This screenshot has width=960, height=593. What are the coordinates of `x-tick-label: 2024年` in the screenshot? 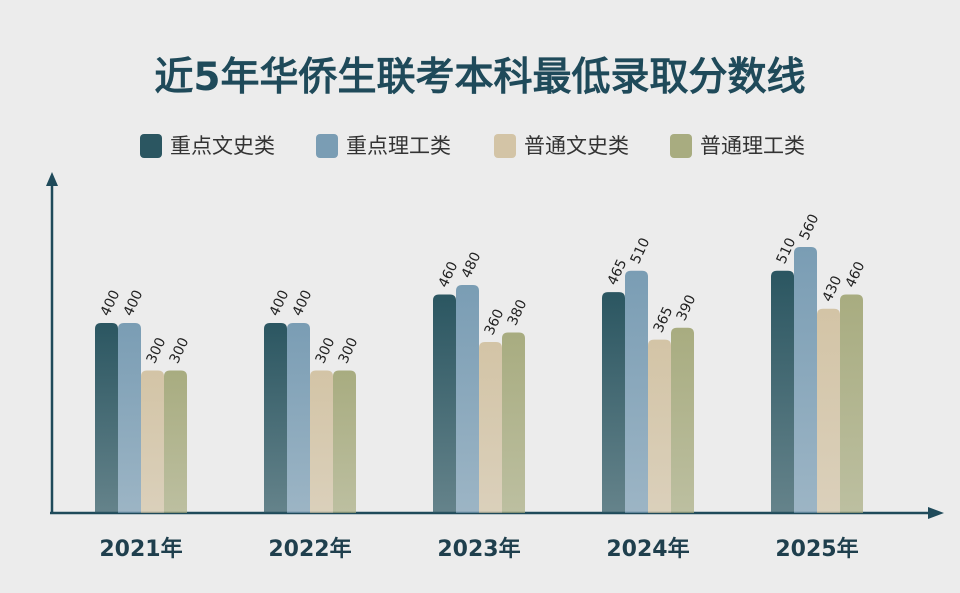 It's located at (647, 549).